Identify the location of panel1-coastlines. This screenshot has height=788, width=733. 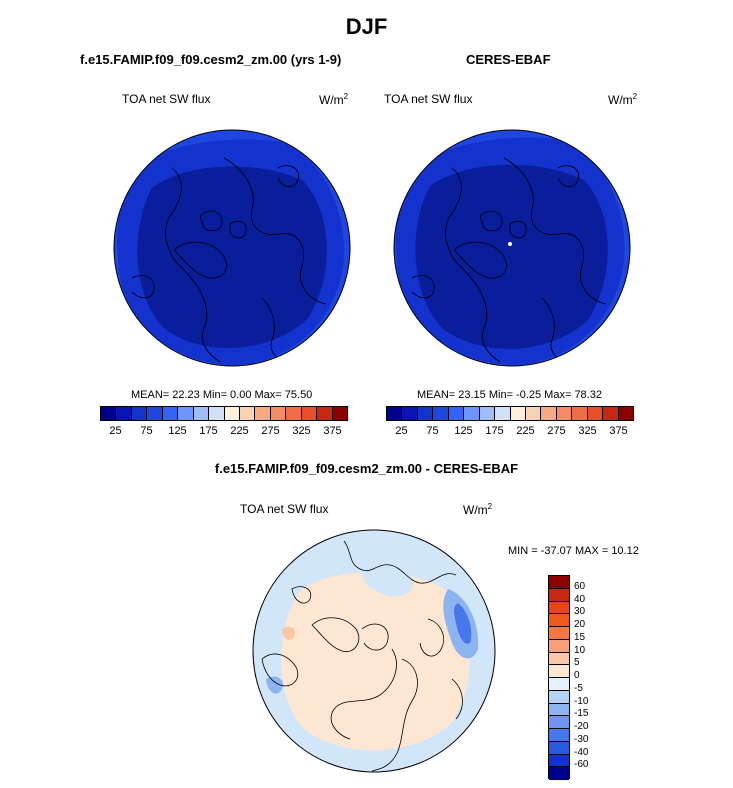
(229, 261).